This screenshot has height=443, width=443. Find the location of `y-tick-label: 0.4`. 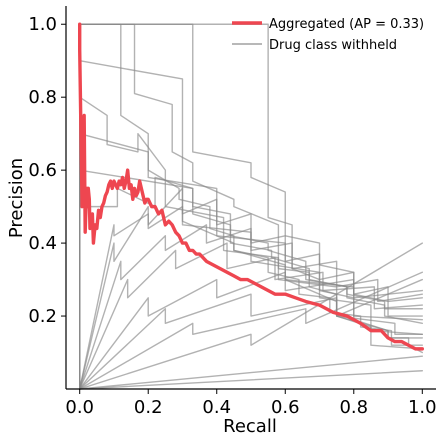

y-tick-label: 0.4 is located at coordinates (42, 243).